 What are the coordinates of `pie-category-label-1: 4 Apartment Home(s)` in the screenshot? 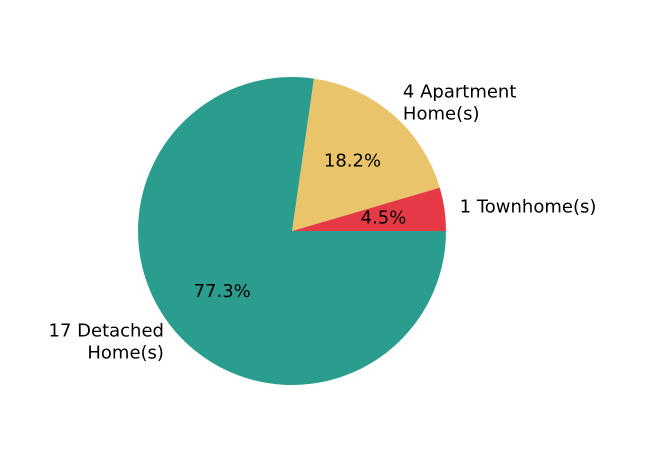 It's located at (459, 102).